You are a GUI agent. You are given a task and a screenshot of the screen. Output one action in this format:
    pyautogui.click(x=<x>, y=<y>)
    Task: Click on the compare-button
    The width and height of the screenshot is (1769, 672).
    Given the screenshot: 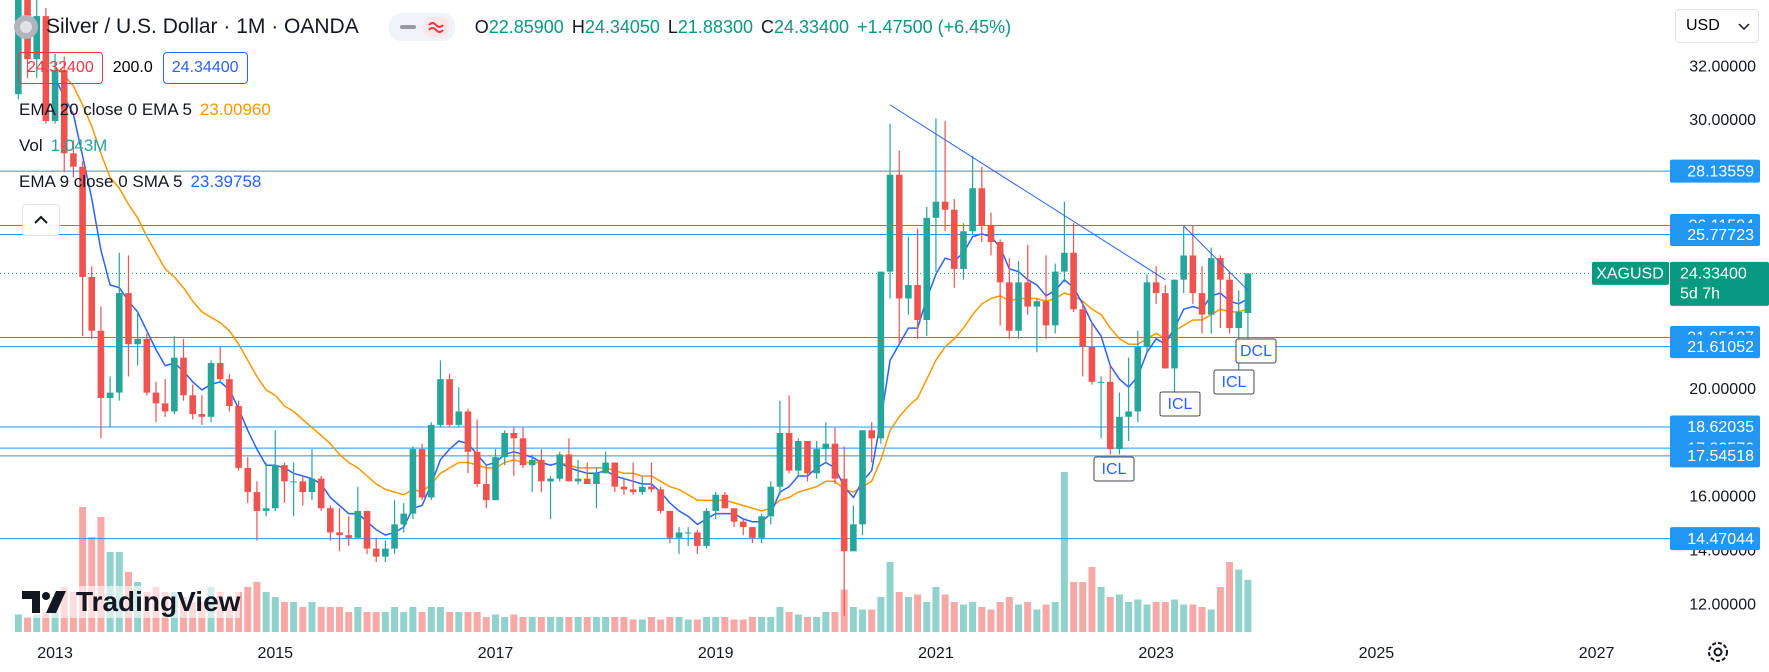 What is the action you would take?
    pyautogui.click(x=435, y=27)
    